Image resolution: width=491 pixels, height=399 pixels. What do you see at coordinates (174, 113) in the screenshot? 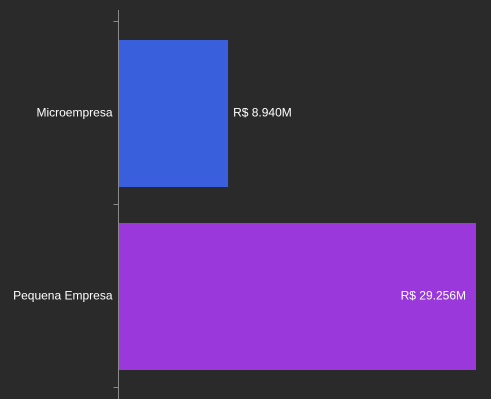
I see `bar-microempresa` at bounding box center [174, 113].